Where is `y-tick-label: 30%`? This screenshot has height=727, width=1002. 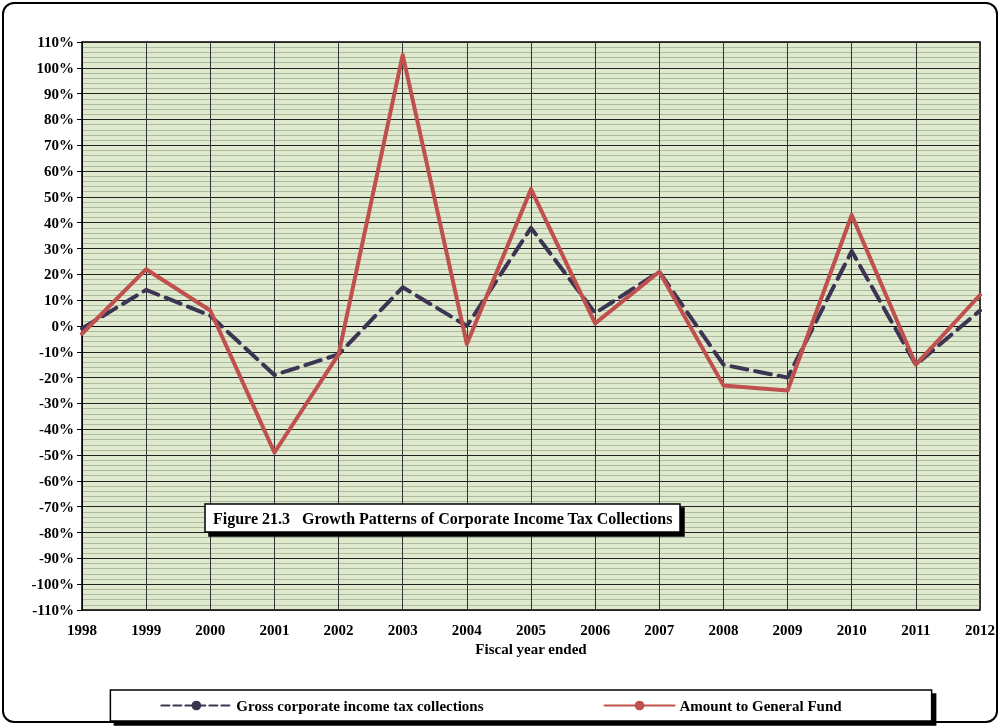
y-tick-label: 30% is located at coordinates (59, 248).